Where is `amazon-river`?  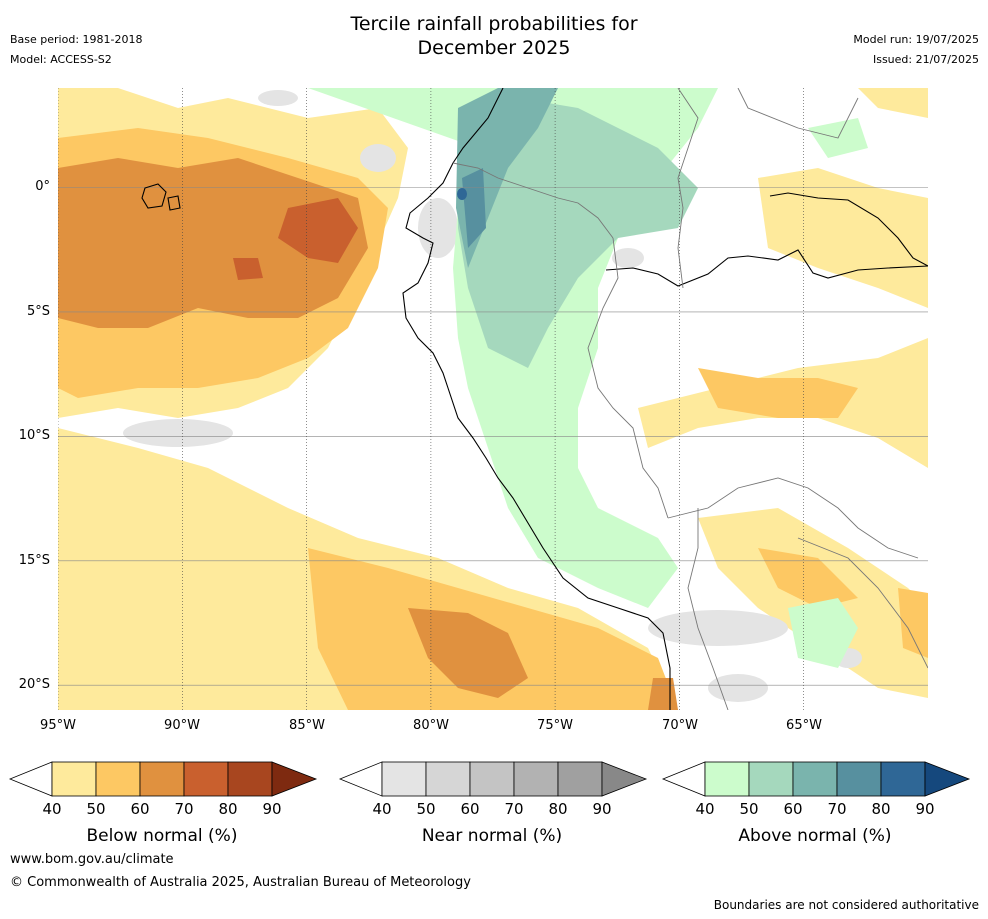
amazon-river is located at coordinates (766, 268).